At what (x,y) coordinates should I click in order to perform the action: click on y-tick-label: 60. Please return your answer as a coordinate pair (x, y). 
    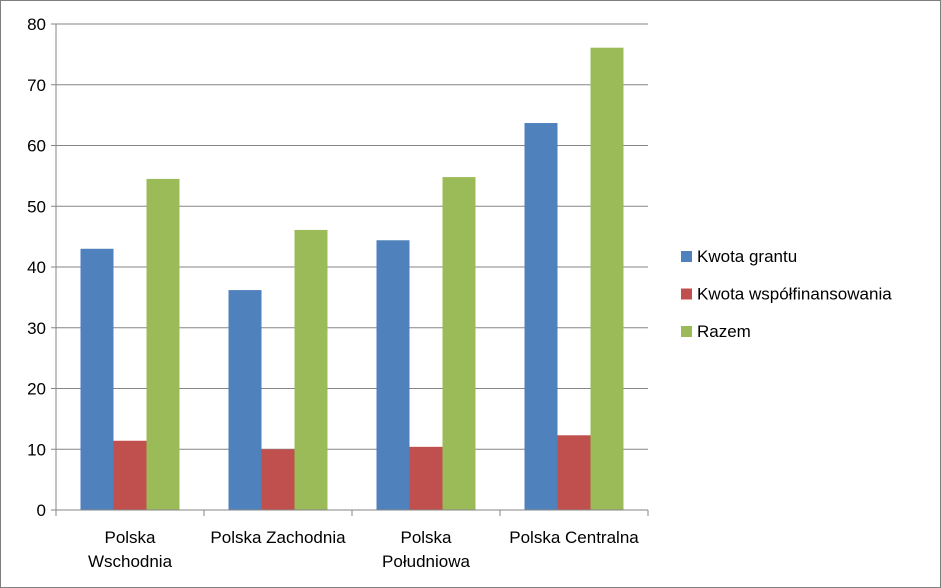
    Looking at the image, I should click on (36, 146).